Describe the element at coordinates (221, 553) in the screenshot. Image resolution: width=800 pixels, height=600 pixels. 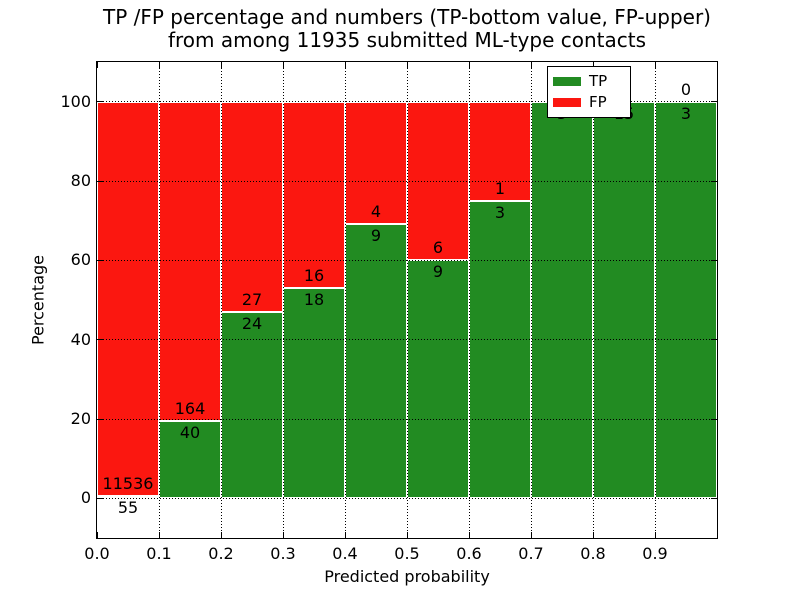
I see `x-tick-label: 0.2` at that location.